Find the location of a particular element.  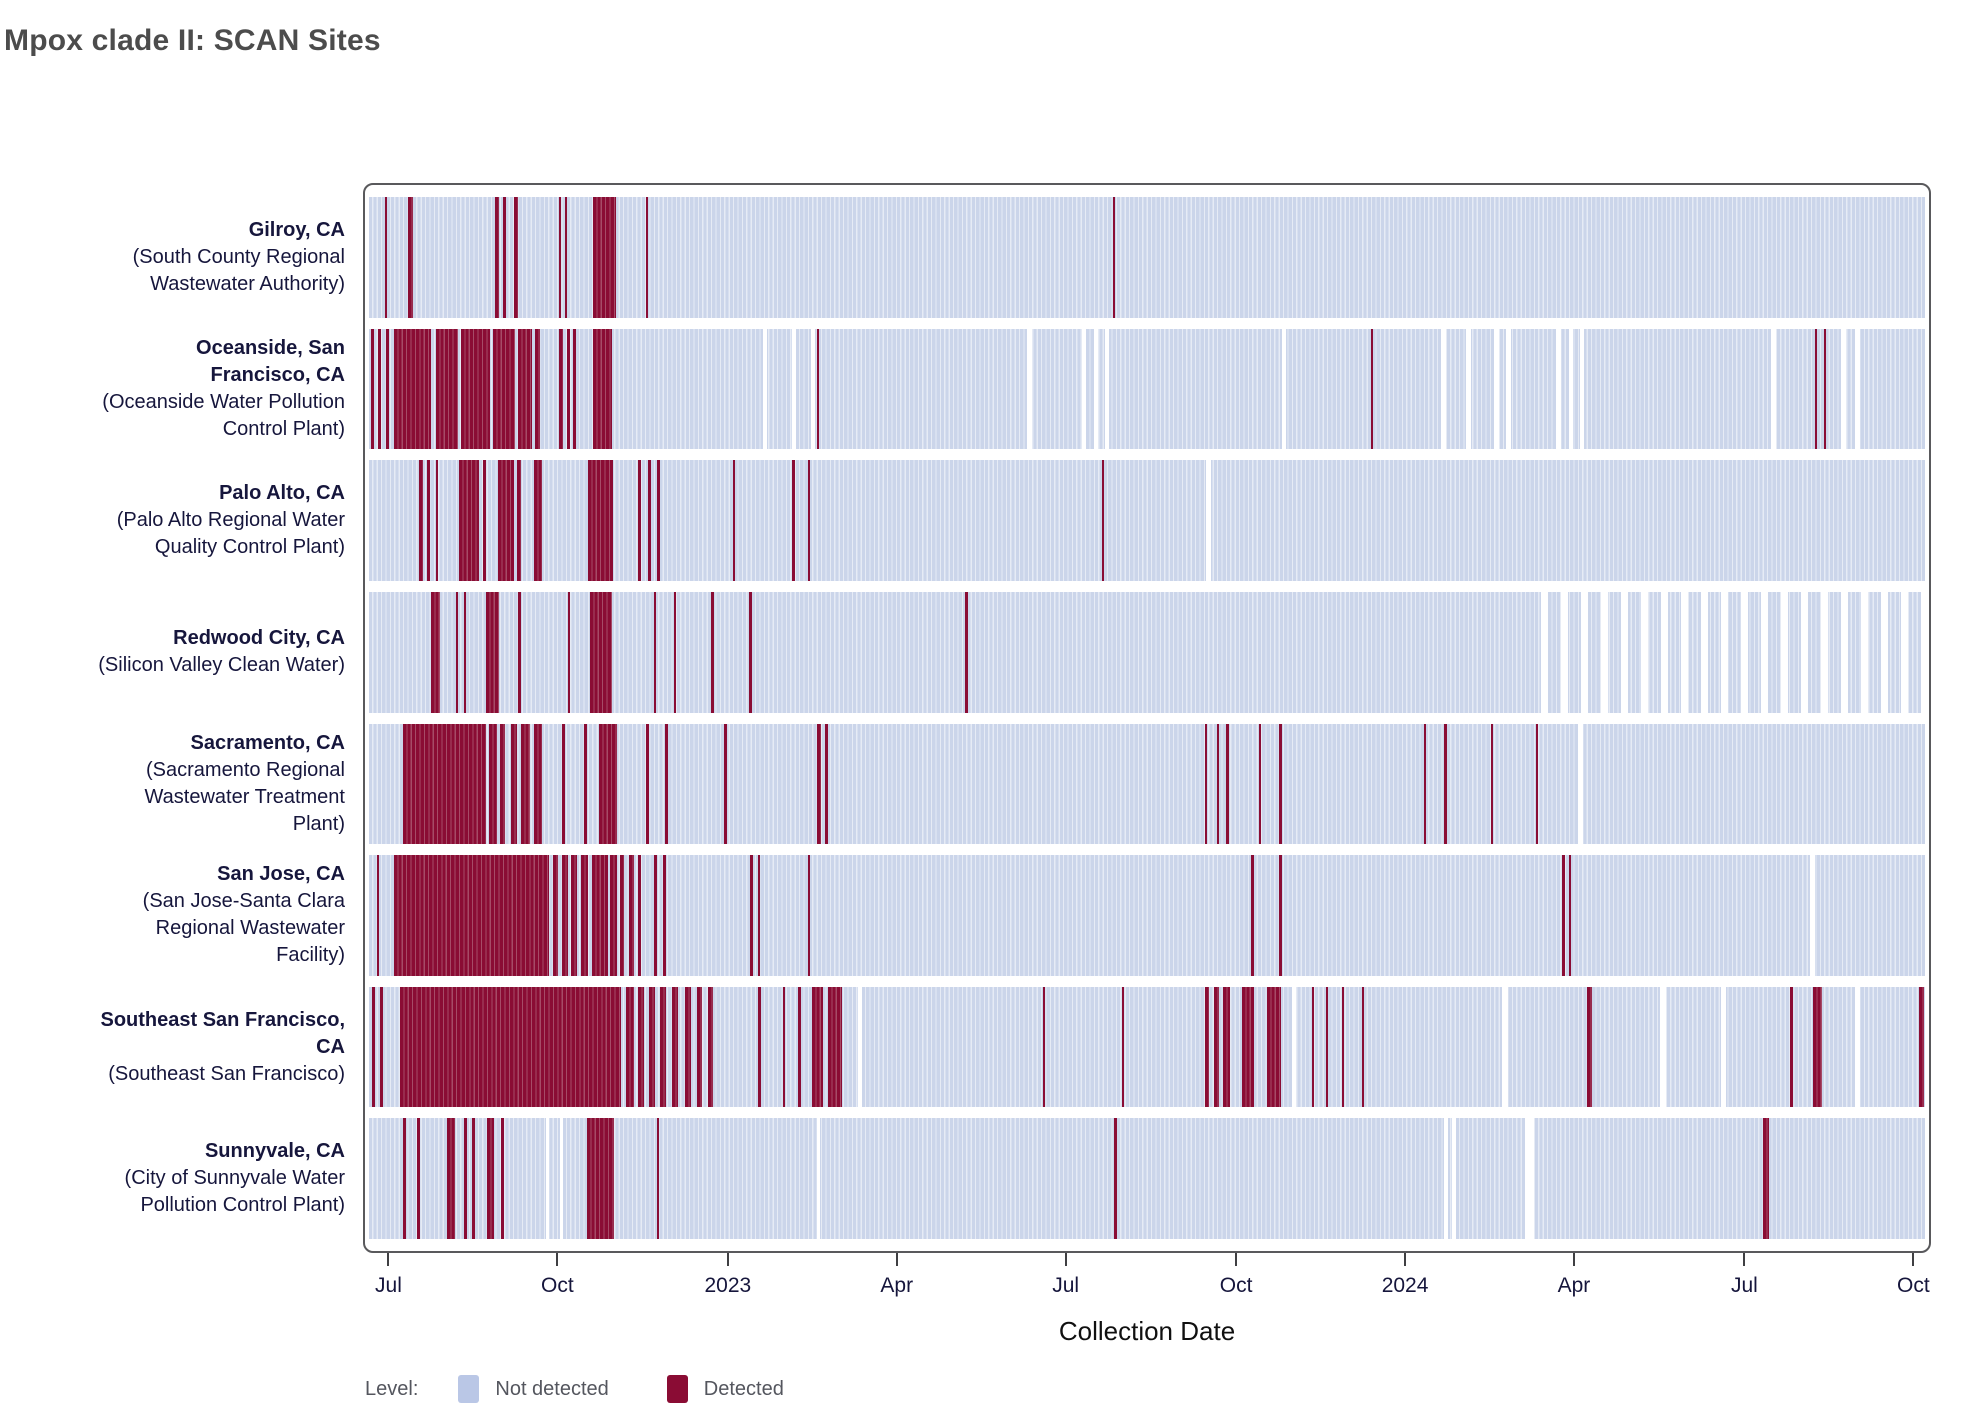

legend-item-detected: Detected is located at coordinates (725, 1389).